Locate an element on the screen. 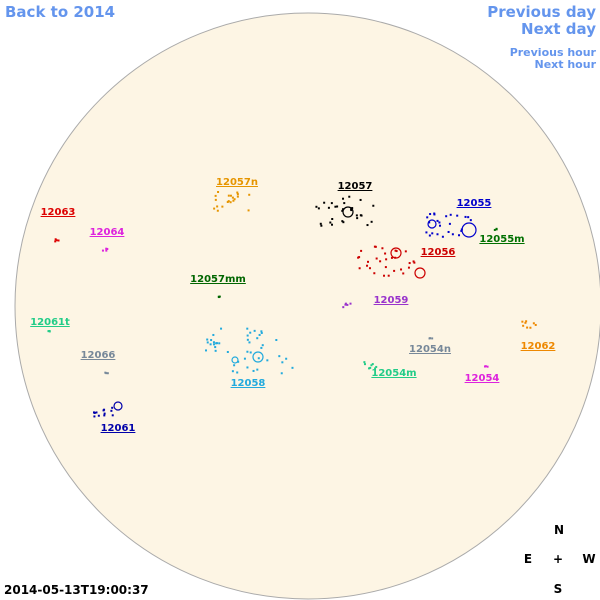 The image size is (600, 600). region-label: 12062 is located at coordinates (538, 346).